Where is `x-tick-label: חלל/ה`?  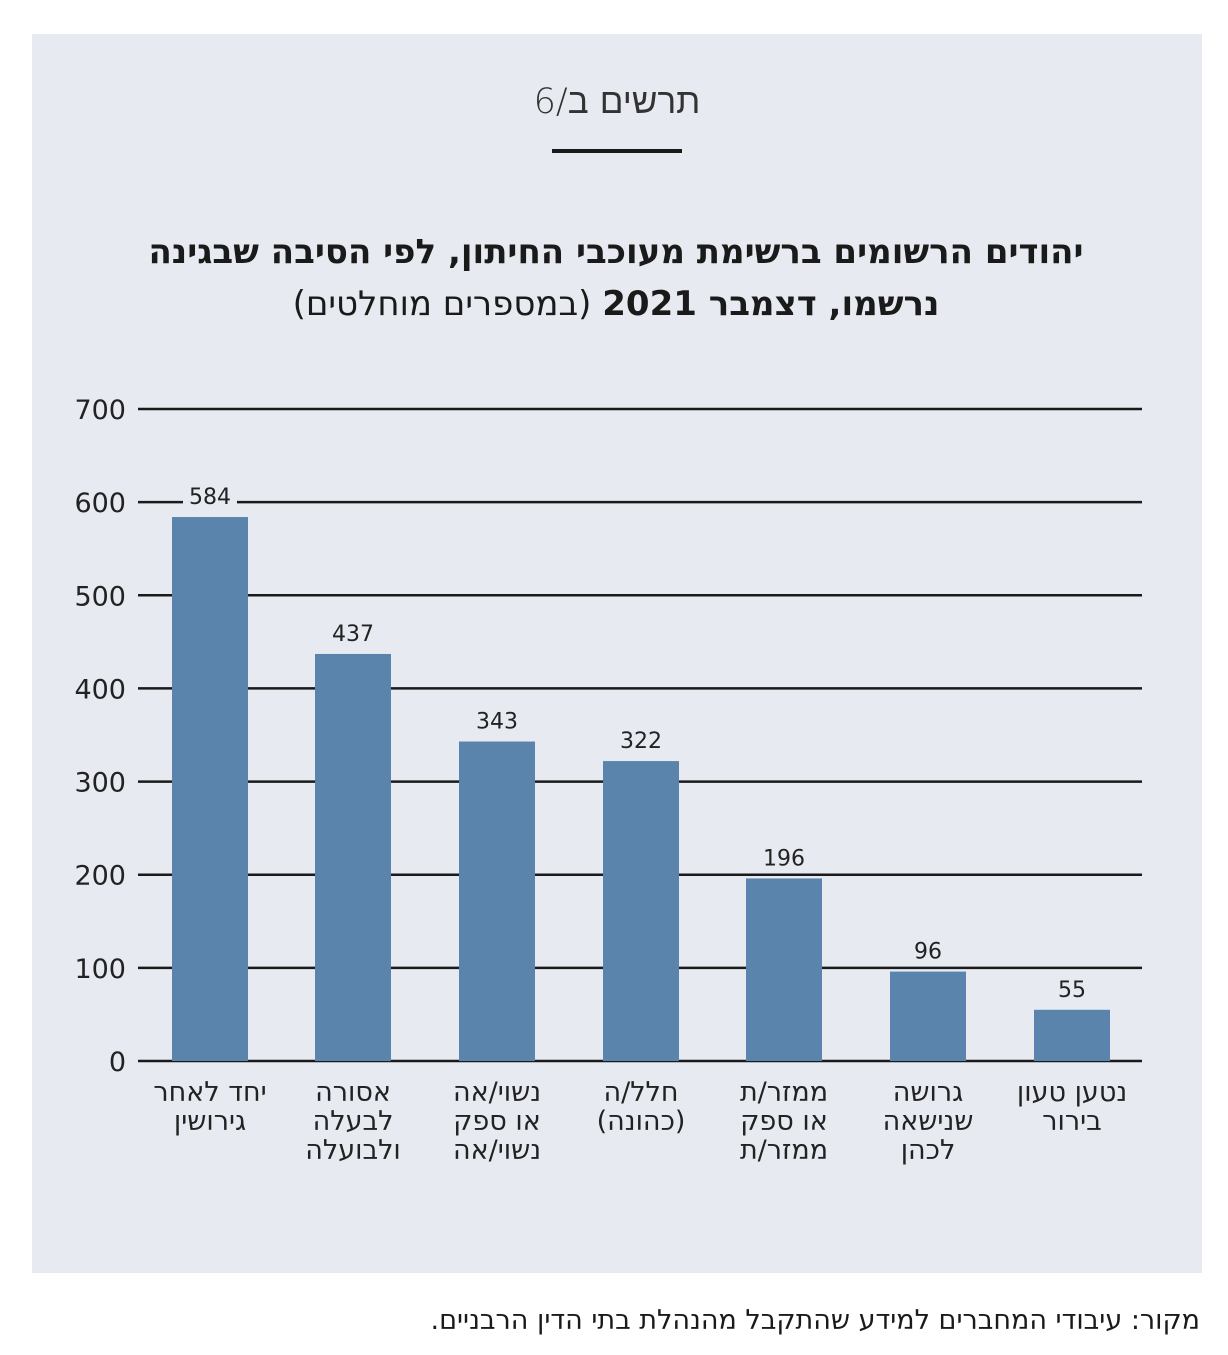 x-tick-label: חלל/ה is located at coordinates (640, 1092).